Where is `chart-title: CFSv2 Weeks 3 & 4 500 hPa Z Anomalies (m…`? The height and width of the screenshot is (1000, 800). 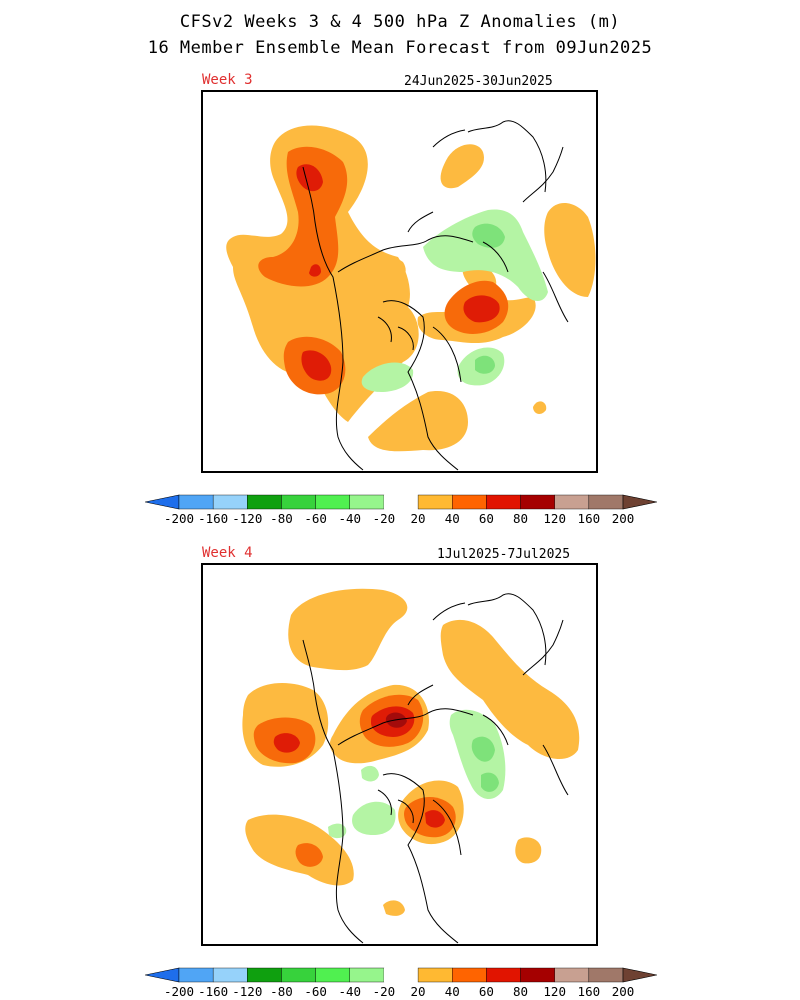
chart-title: CFSv2 Weeks 3 & 4 500 hPa Z Anomalies (m… is located at coordinates (400, 22).